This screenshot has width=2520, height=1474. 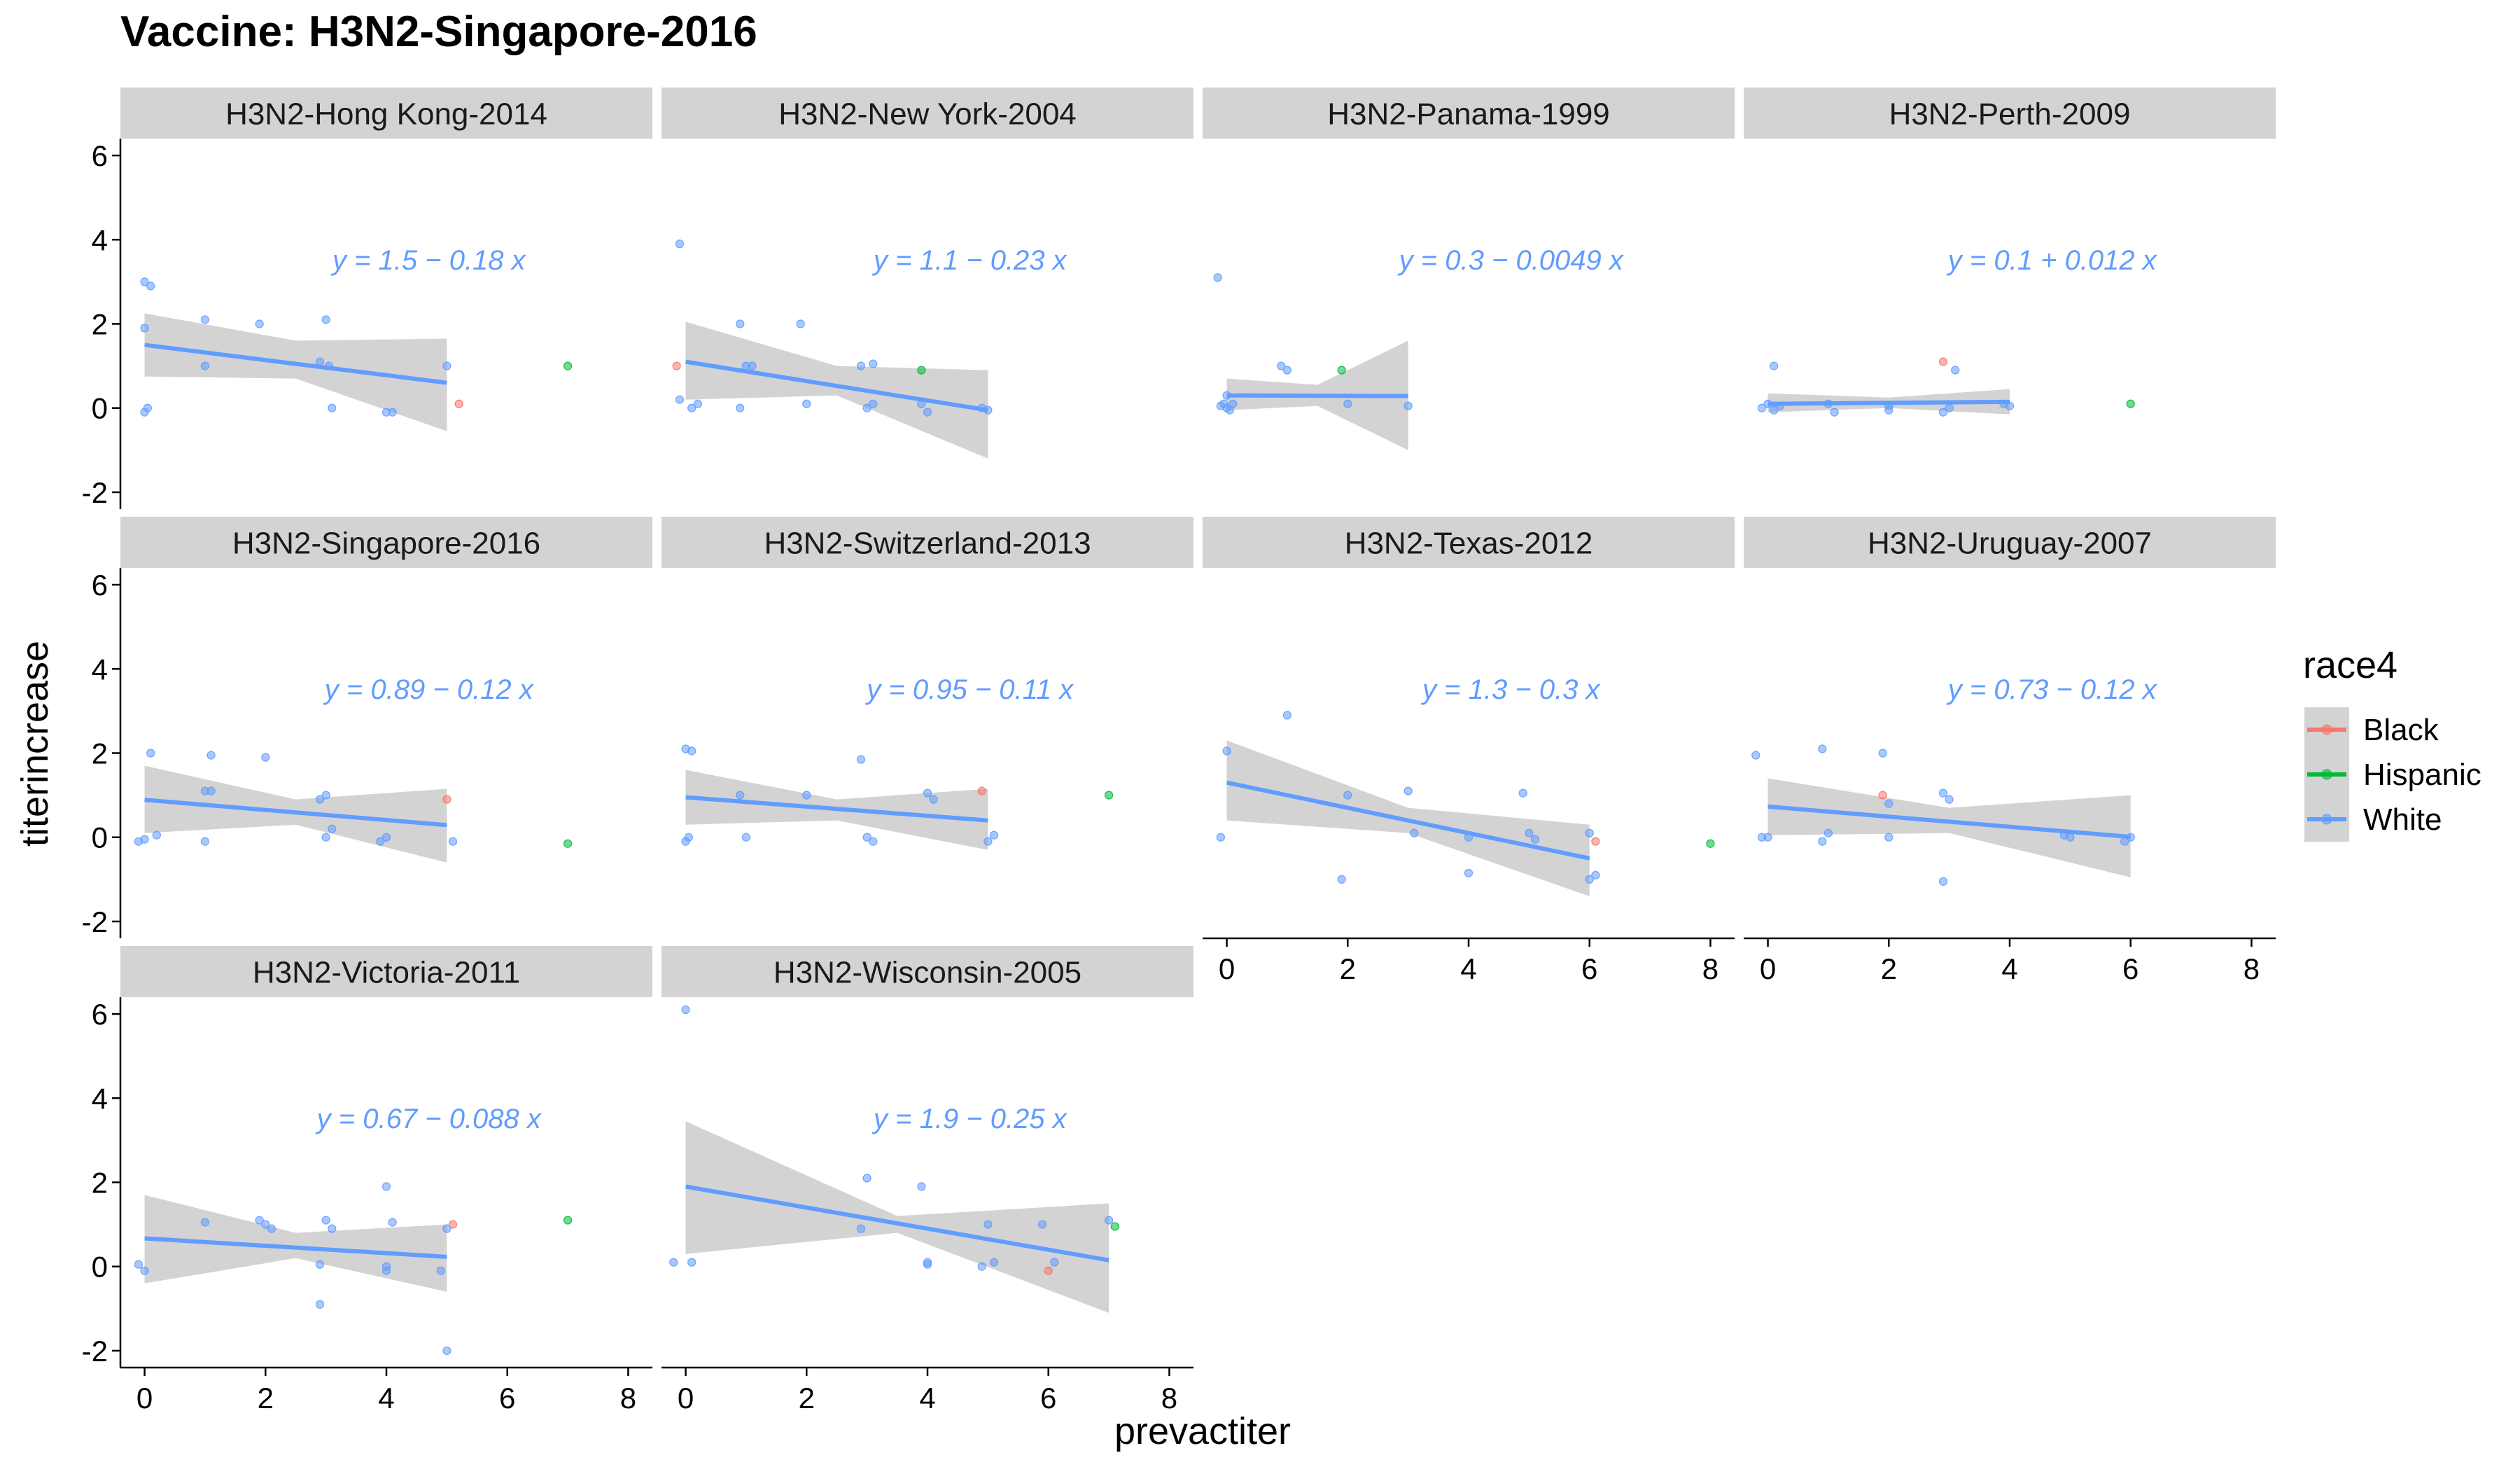 I want to click on regression-equation: y = 0.67 − 0.088 x, so click(x=428, y=1119).